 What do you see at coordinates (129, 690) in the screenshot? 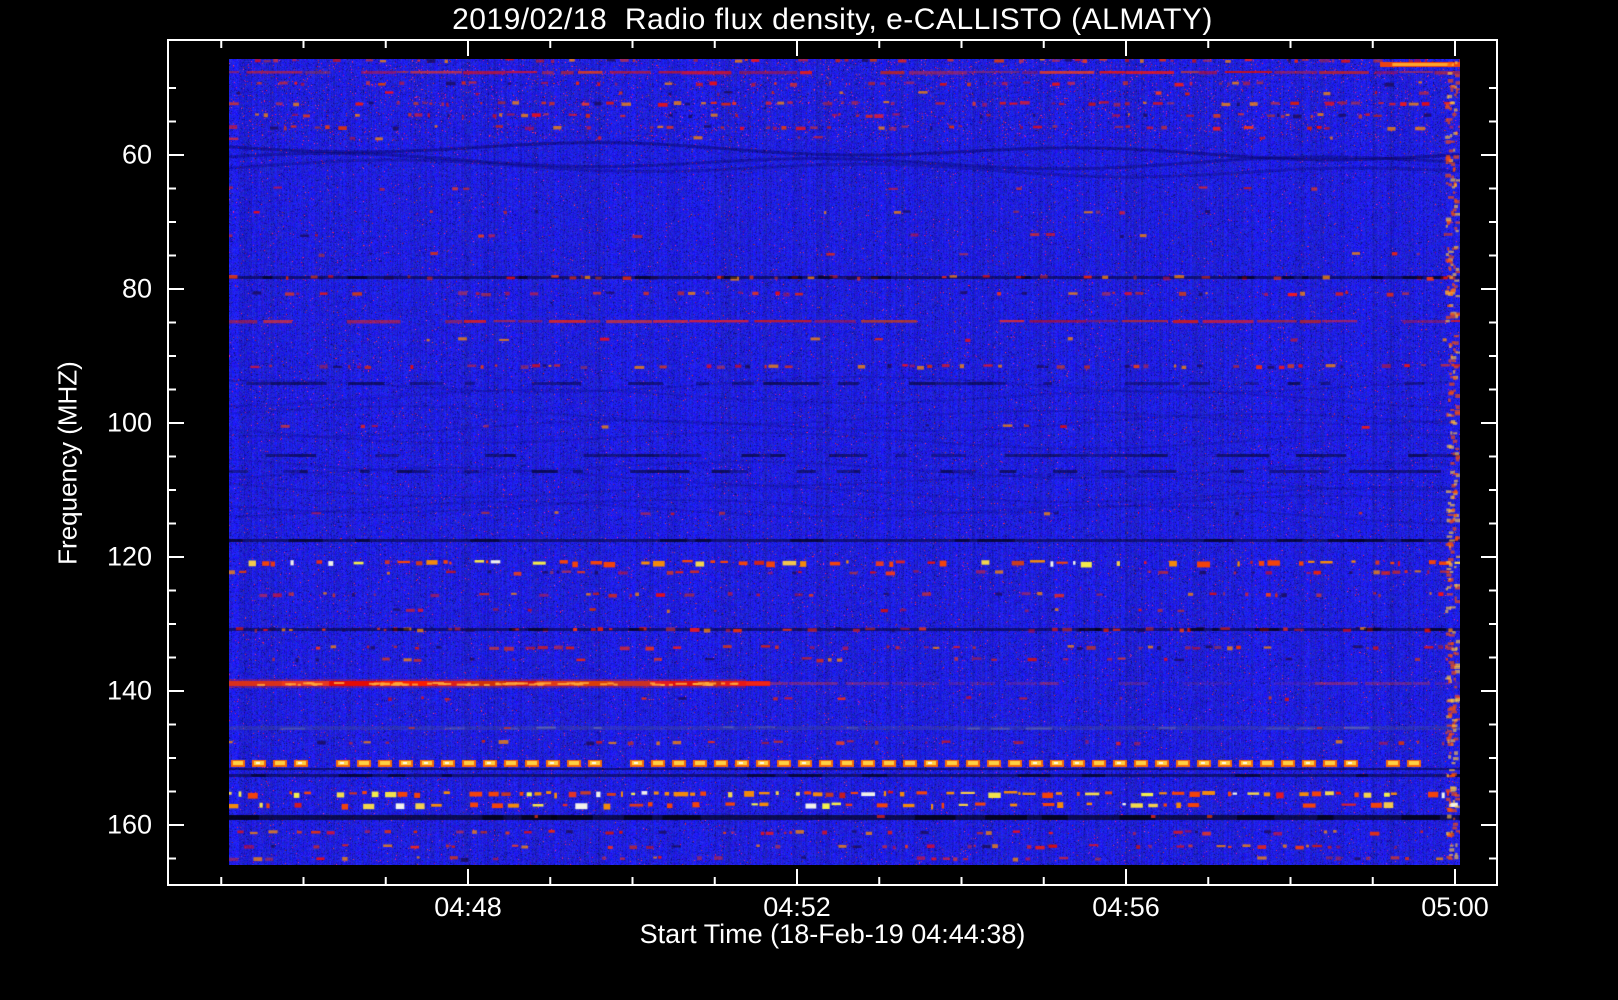
I see `y-tick-label: 140` at bounding box center [129, 690].